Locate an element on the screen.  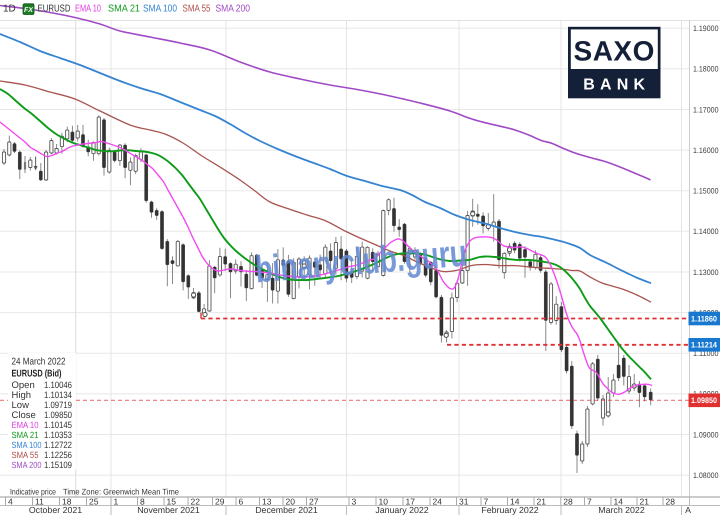
svg-text: Indicative price is located at coordinates (33, 492).